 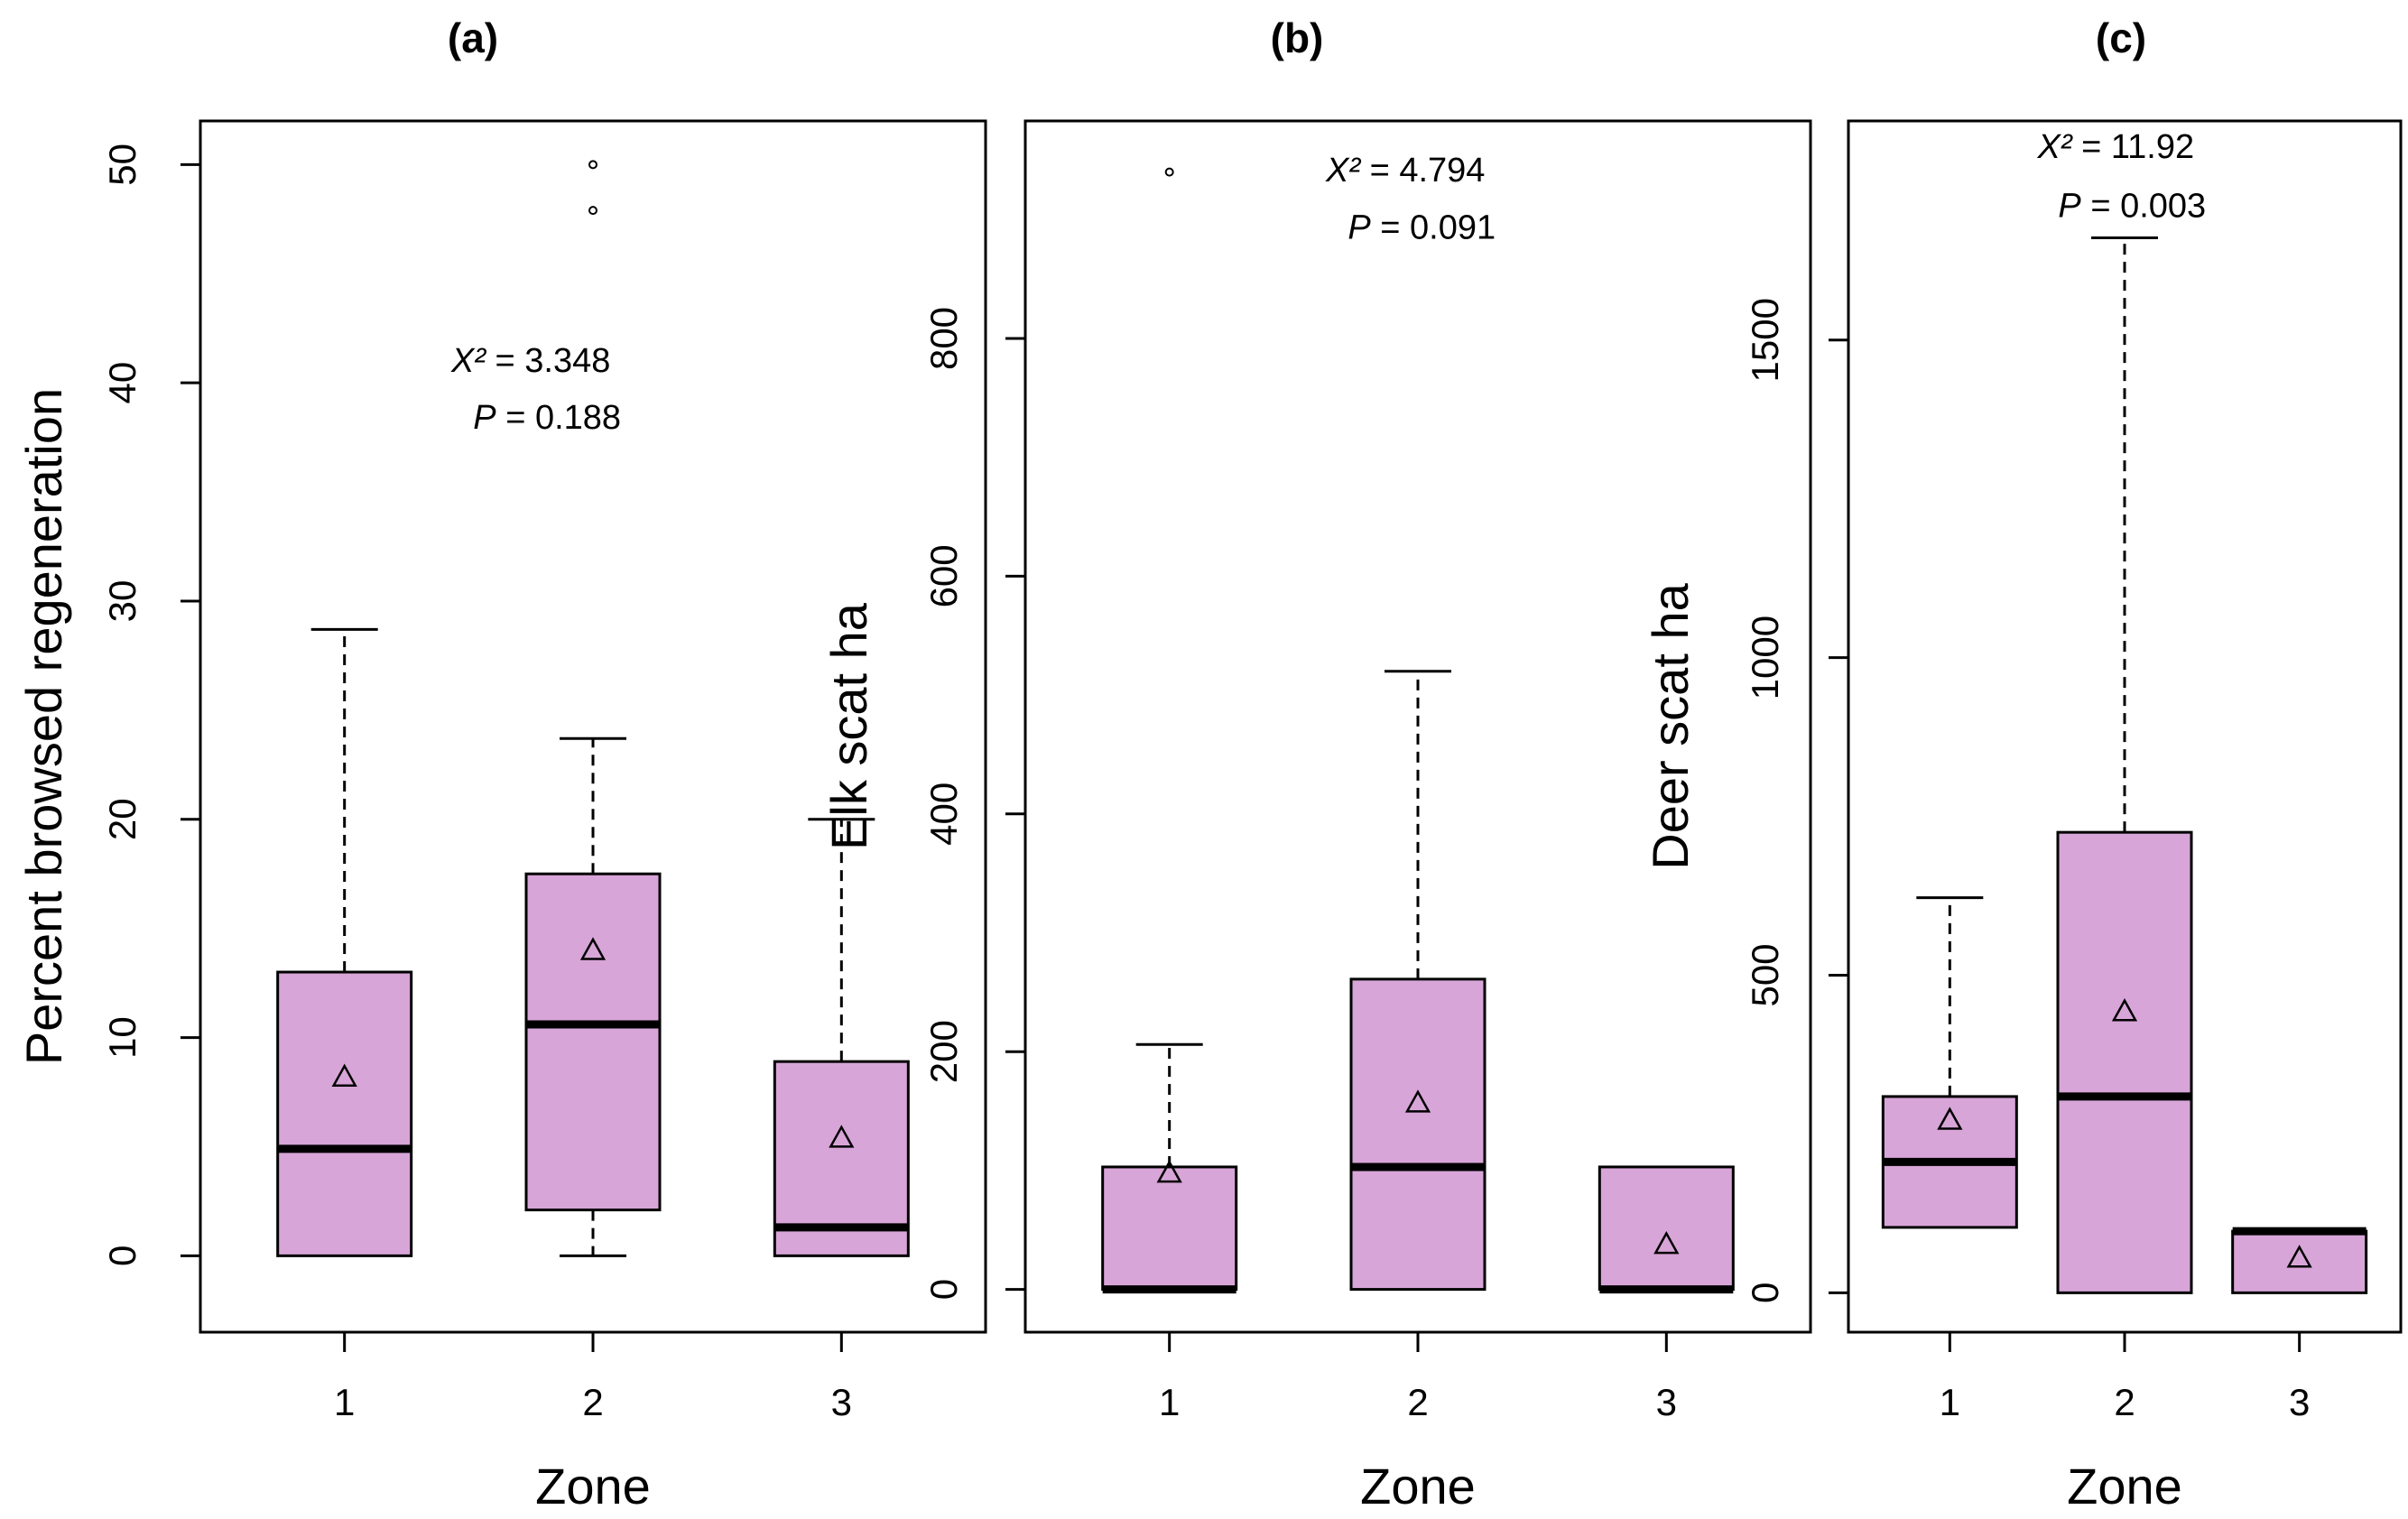 What do you see at coordinates (1765, 340) in the screenshot?
I see `y-tick-label: 1500` at bounding box center [1765, 340].